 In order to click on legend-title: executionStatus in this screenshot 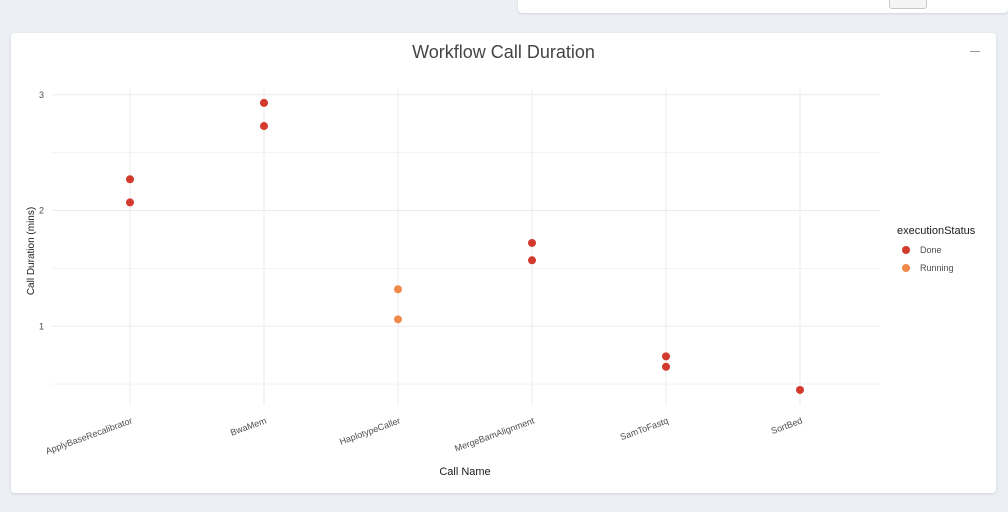, I will do `click(936, 231)`.